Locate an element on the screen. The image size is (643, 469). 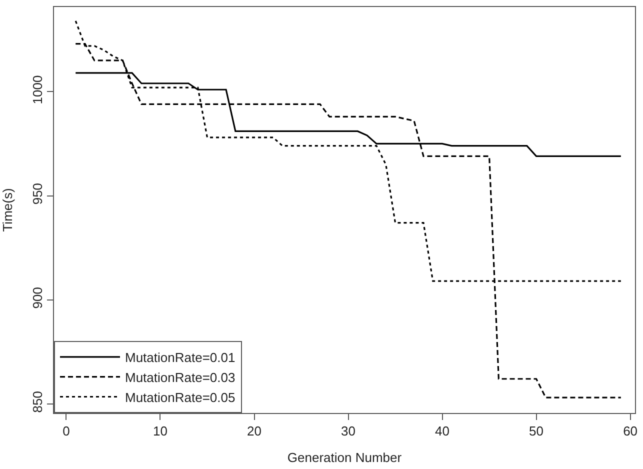
x-tick-label: 30 is located at coordinates (348, 431).